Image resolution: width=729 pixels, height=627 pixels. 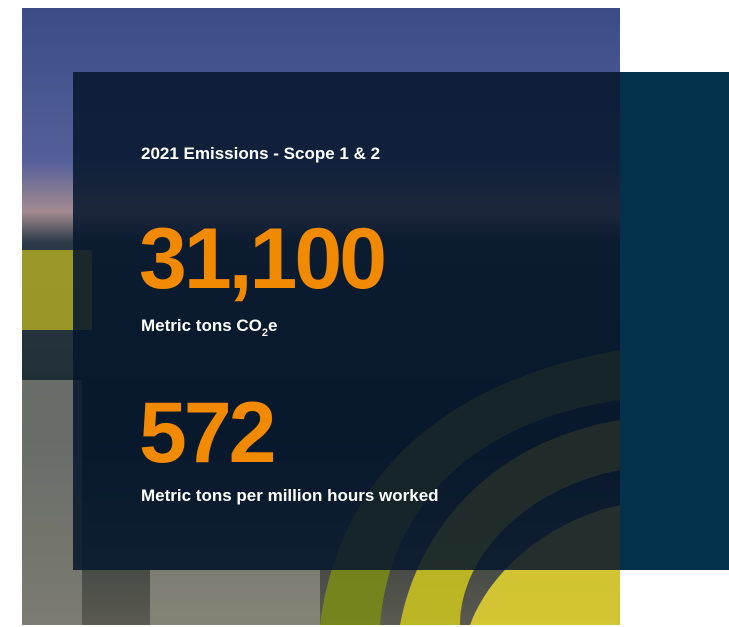 I want to click on label-text: Metric tons per million hours worked, so click(x=290, y=495).